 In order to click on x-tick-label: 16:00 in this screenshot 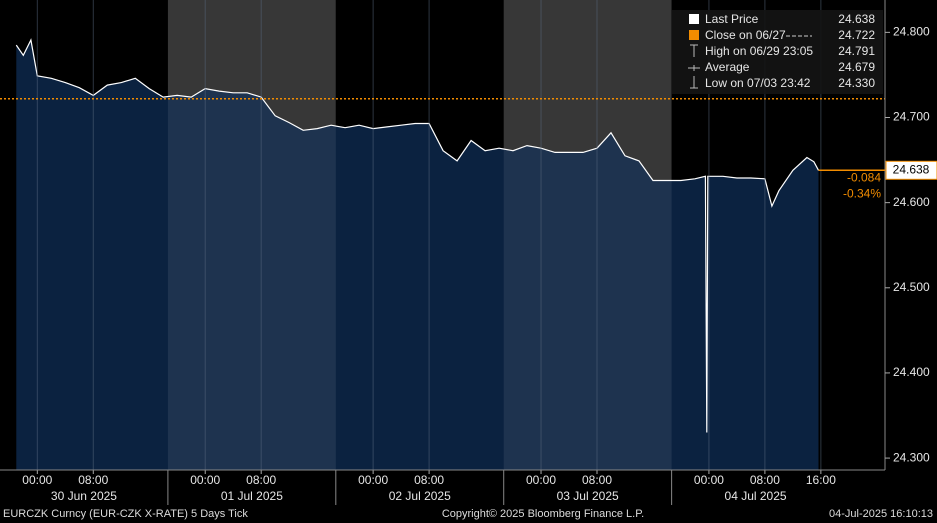, I will do `click(821, 480)`.